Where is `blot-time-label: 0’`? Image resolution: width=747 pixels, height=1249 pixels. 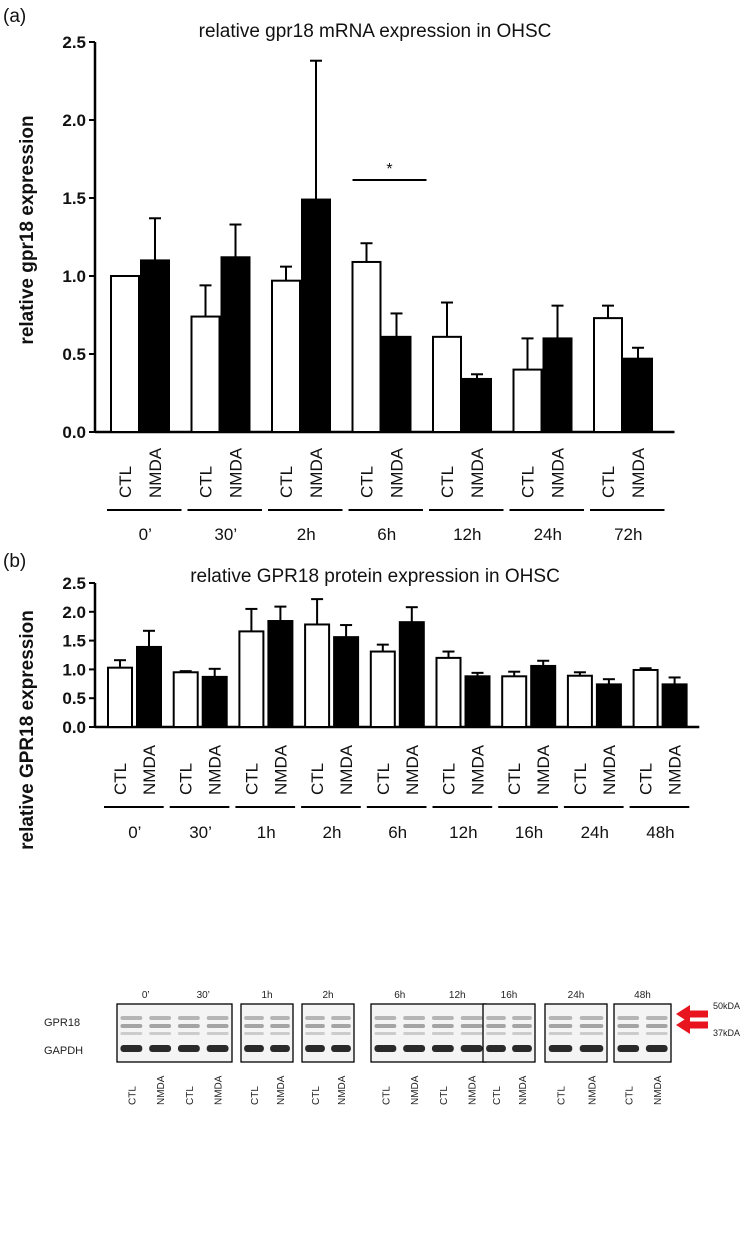 blot-time-label: 0’ is located at coordinates (146, 995).